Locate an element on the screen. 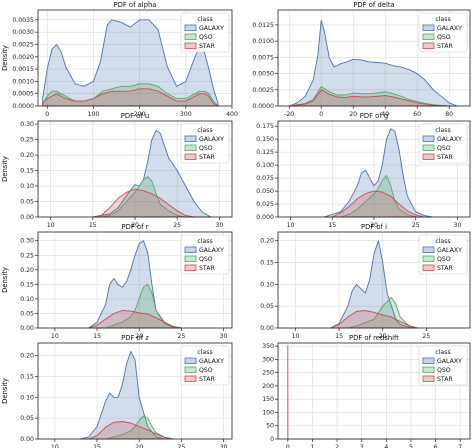 This screenshot has height=448, width=474. x-tick-label: 2 is located at coordinates (337, 446).